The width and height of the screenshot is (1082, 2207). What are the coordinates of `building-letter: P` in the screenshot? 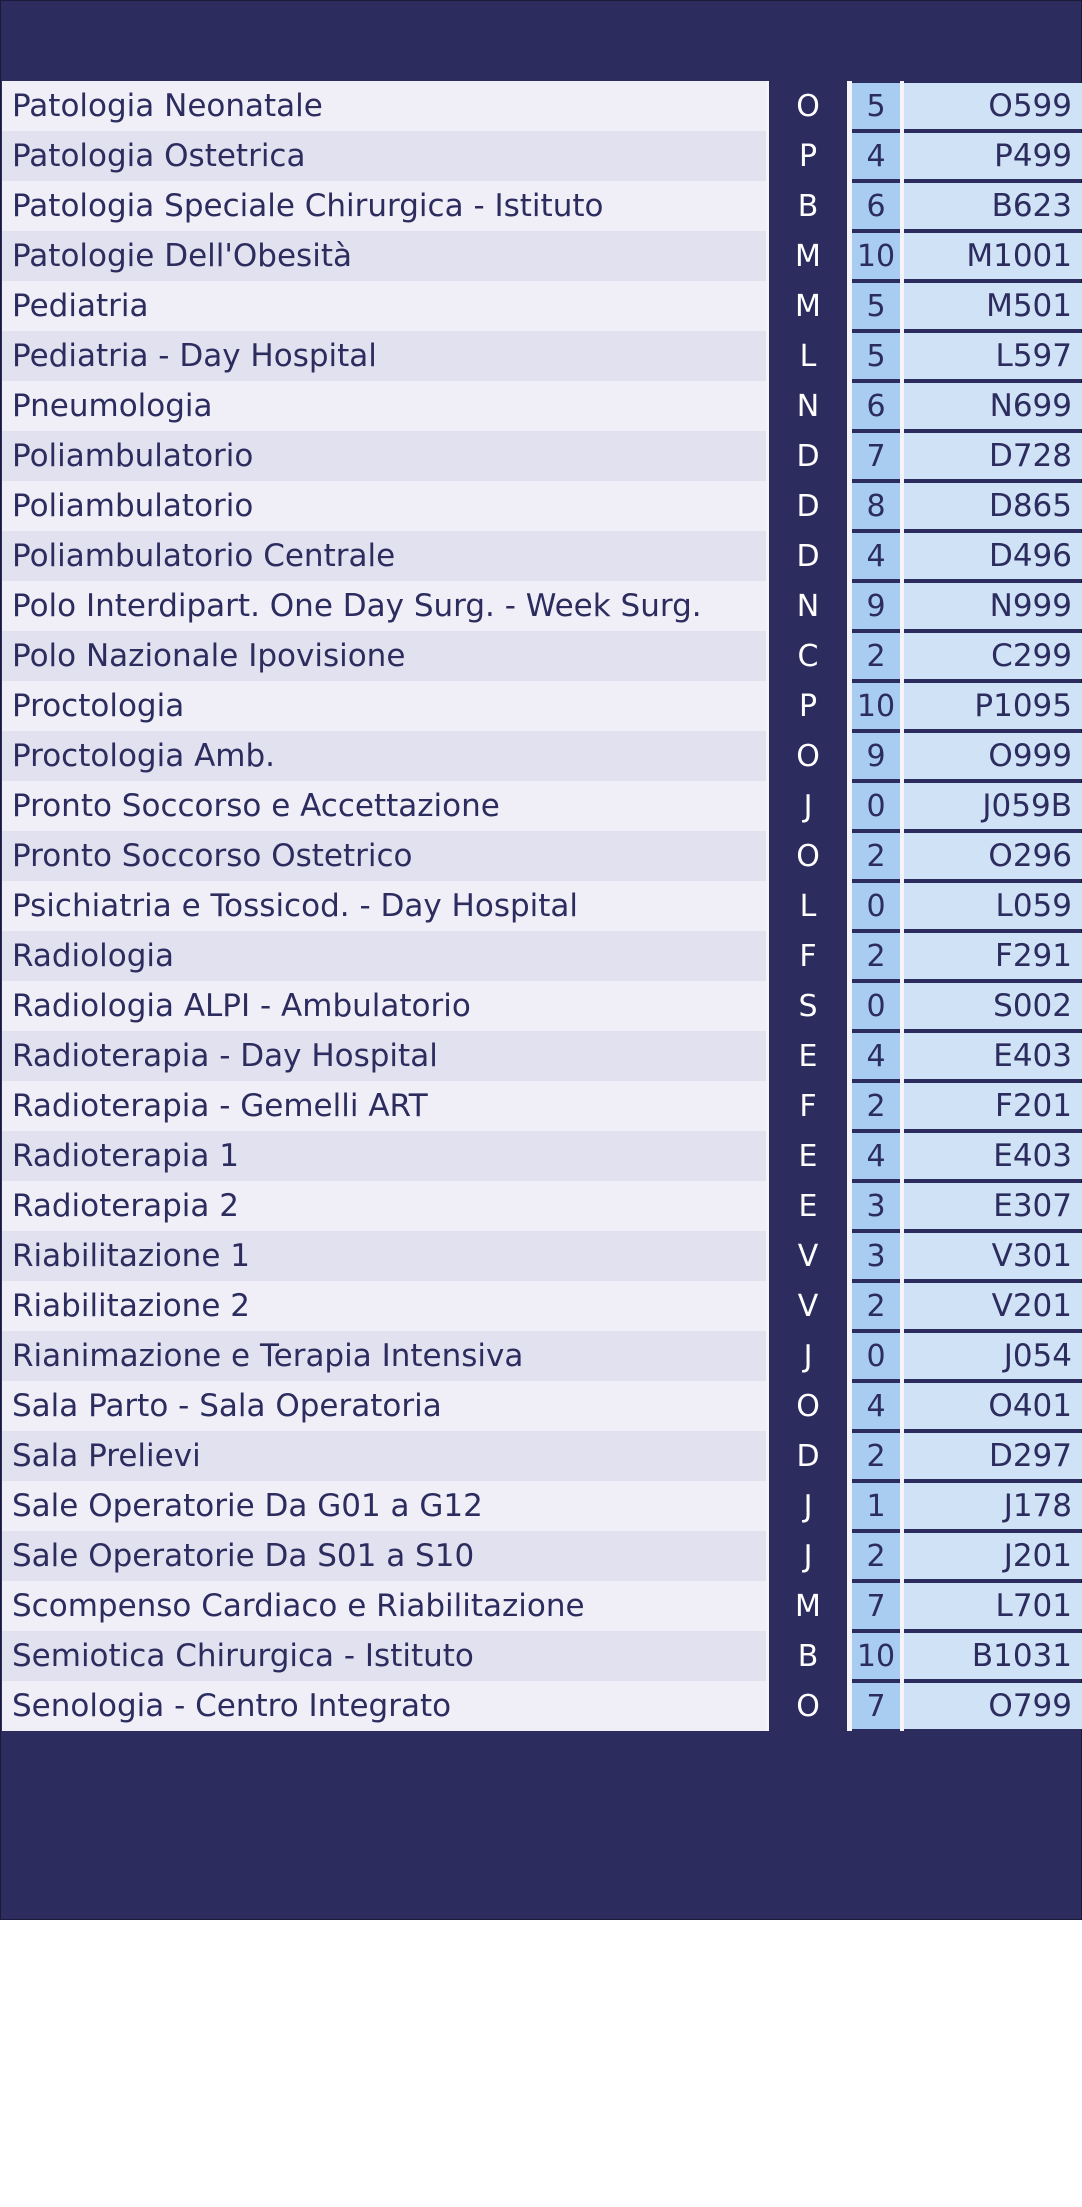 It's located at (808, 706).